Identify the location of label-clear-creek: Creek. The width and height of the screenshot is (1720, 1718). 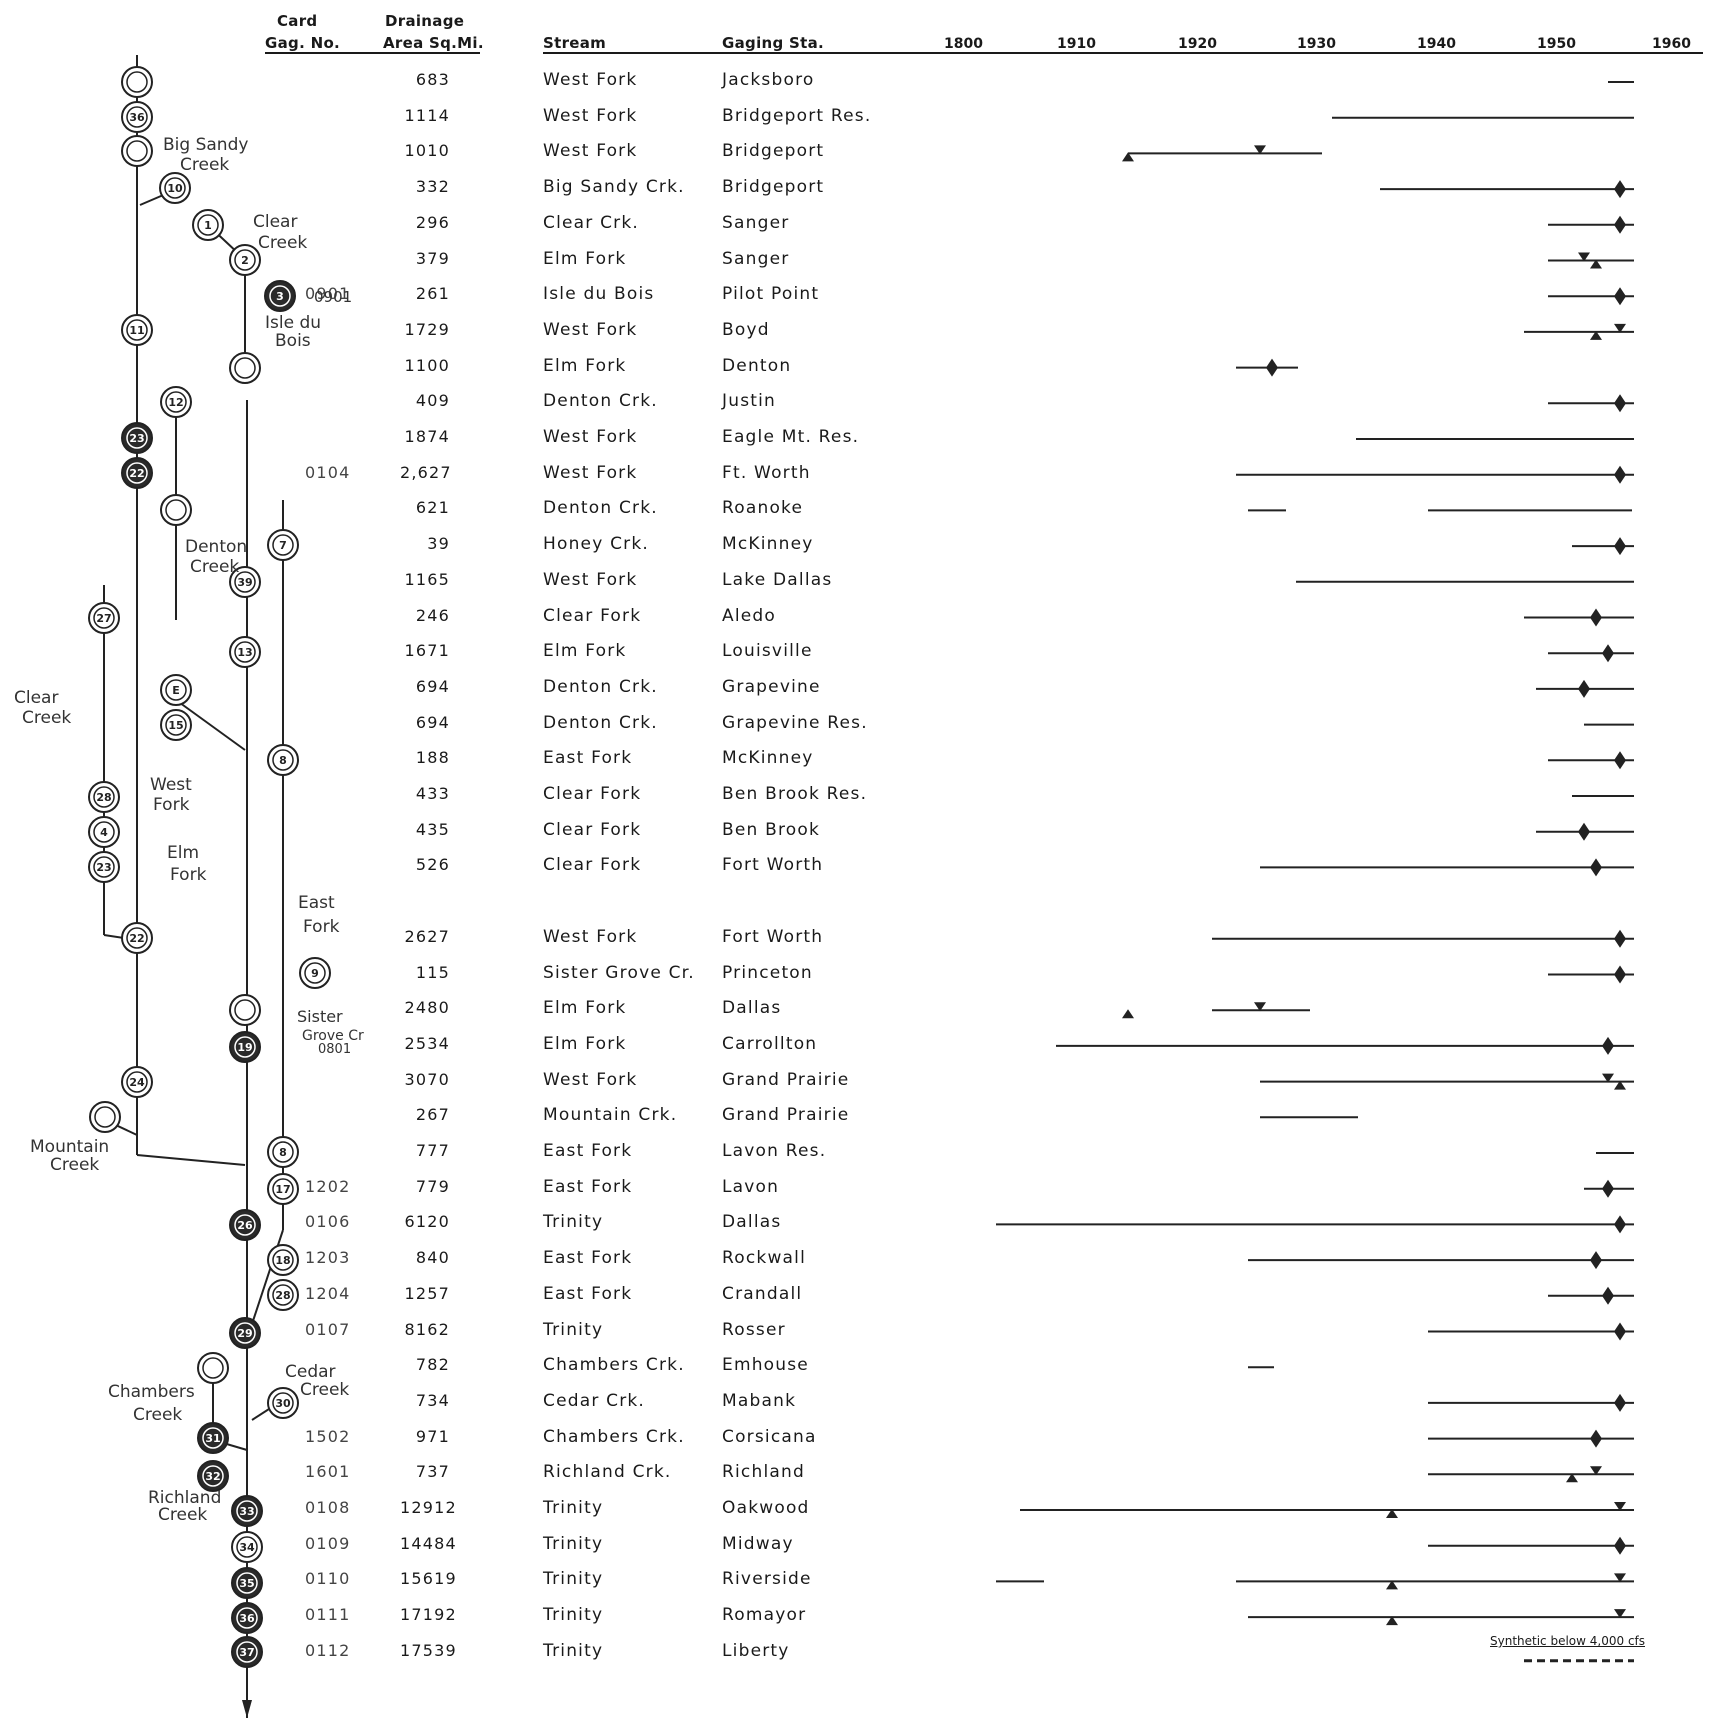
(282, 243).